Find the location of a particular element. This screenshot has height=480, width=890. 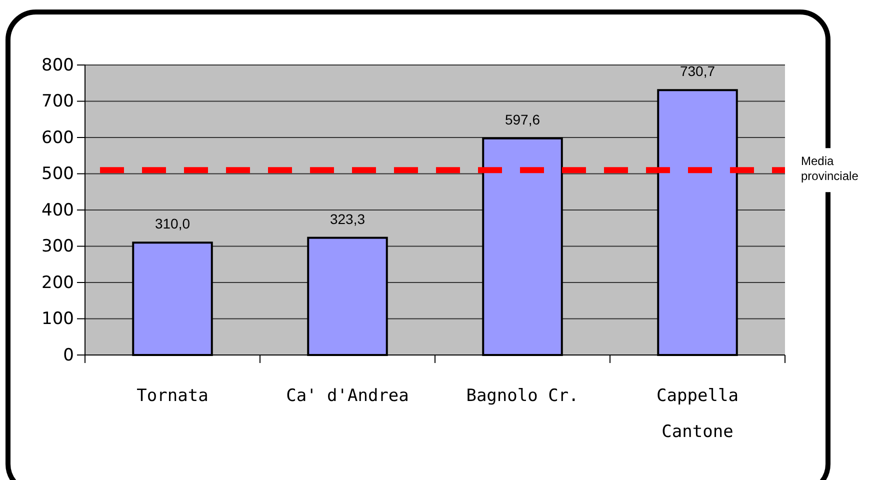

data-label: 597,6 is located at coordinates (522, 119).